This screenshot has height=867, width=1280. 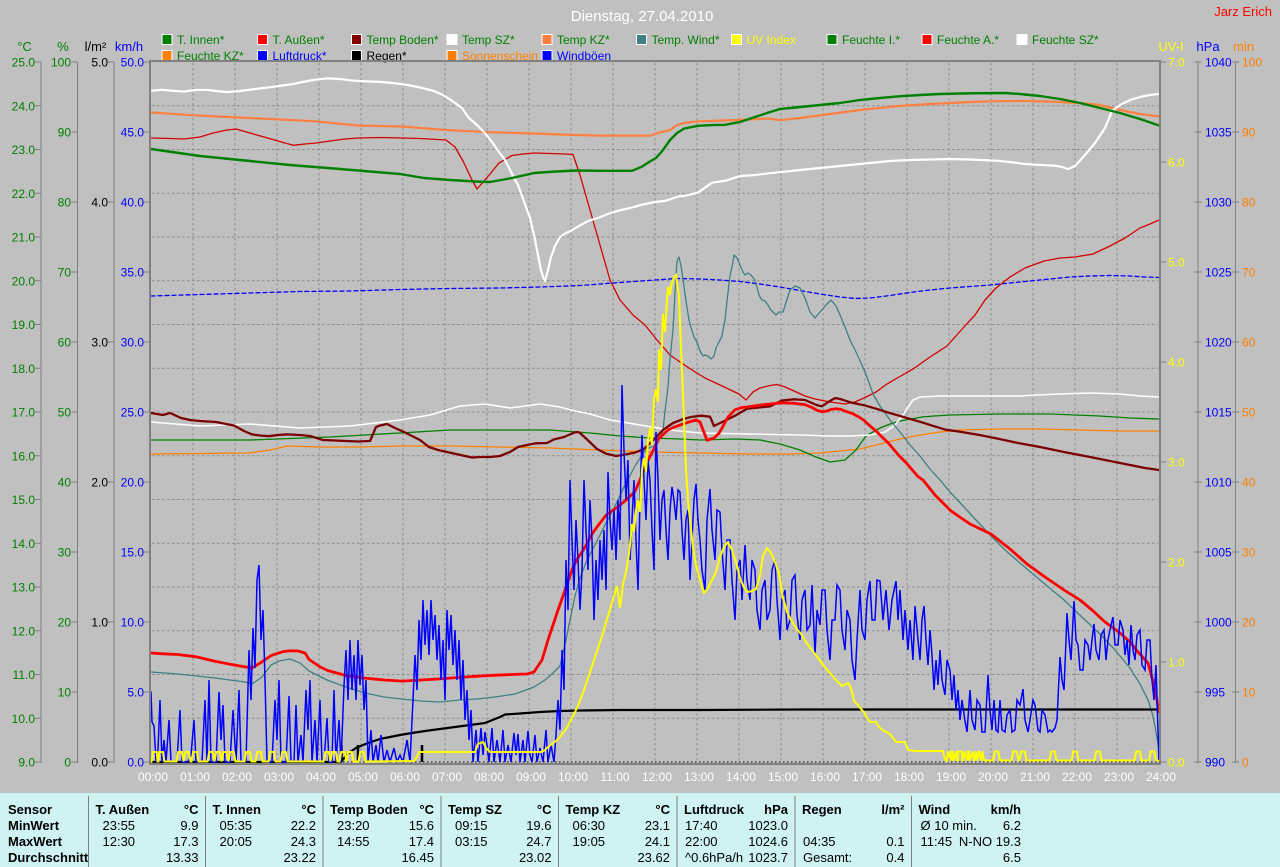 What do you see at coordinates (489, 777) in the screenshot?
I see `svg-text: 08:00` at bounding box center [489, 777].